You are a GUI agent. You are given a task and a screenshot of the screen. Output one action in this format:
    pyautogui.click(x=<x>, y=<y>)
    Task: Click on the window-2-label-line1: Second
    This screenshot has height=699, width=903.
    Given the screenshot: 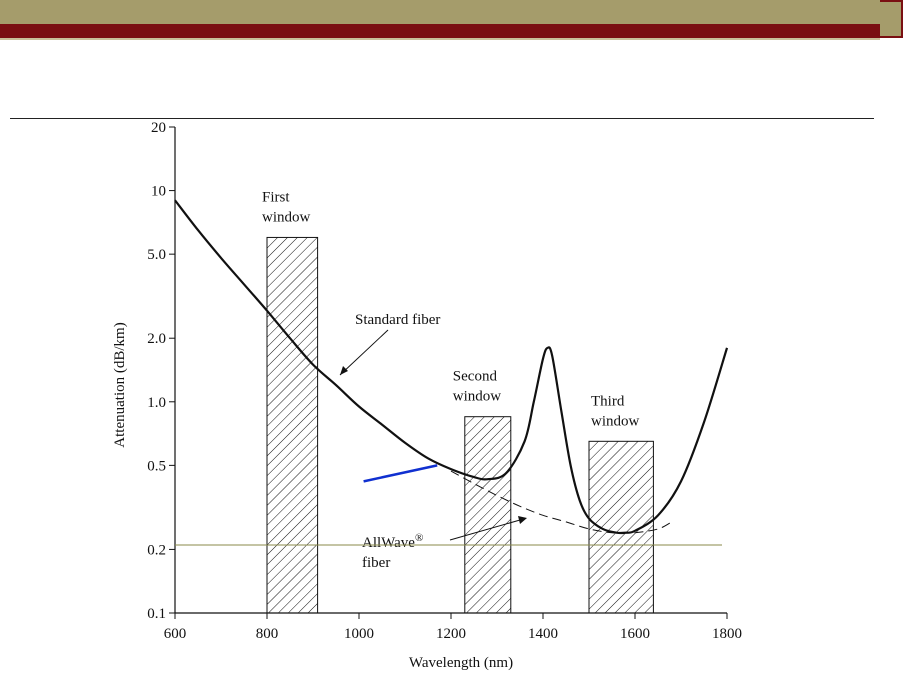 What is the action you would take?
    pyautogui.click(x=475, y=377)
    